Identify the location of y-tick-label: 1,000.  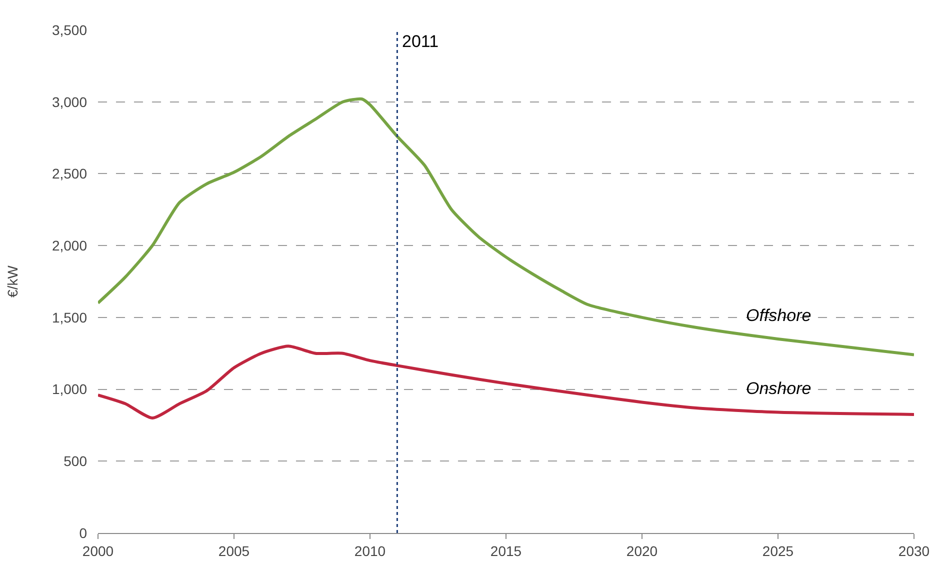
(70, 389).